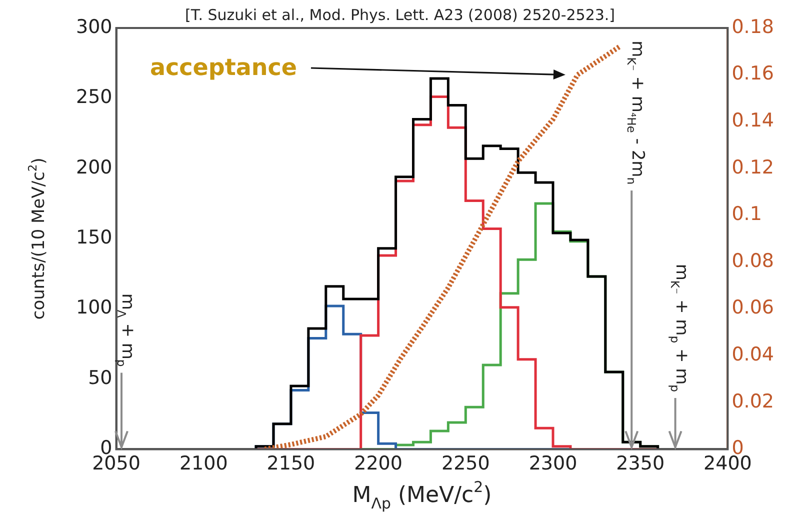 This screenshot has height=518, width=800. I want to click on ref-line-label: mΛ + mp, so click(126, 330).